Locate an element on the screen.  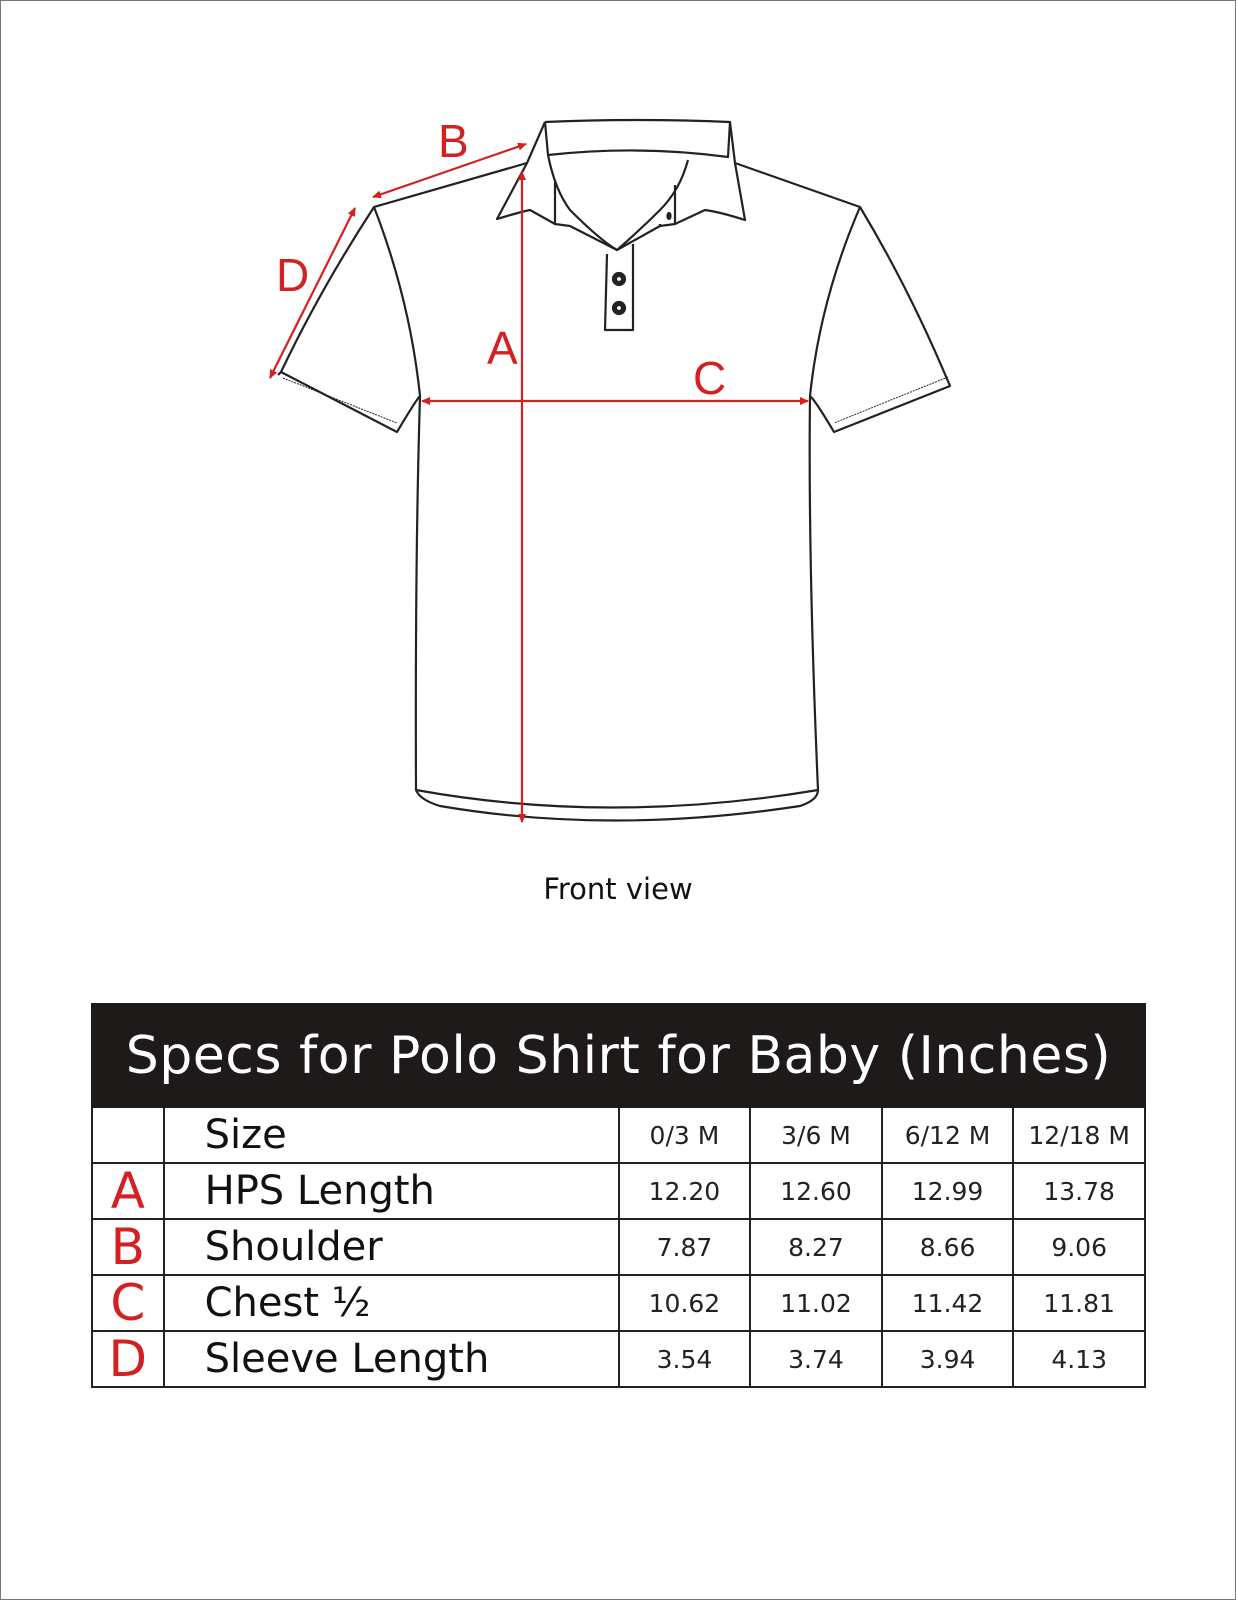
row-label: Chest ½ is located at coordinates (391, 1303).